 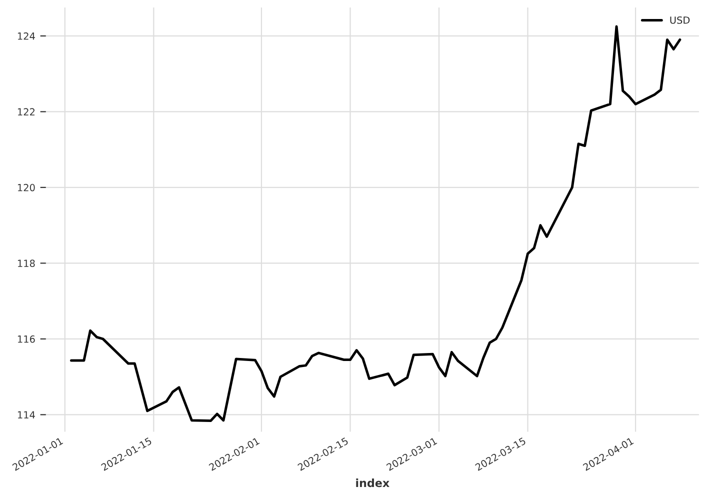 I want to click on y-tick-label: 124, so click(x=26, y=36).